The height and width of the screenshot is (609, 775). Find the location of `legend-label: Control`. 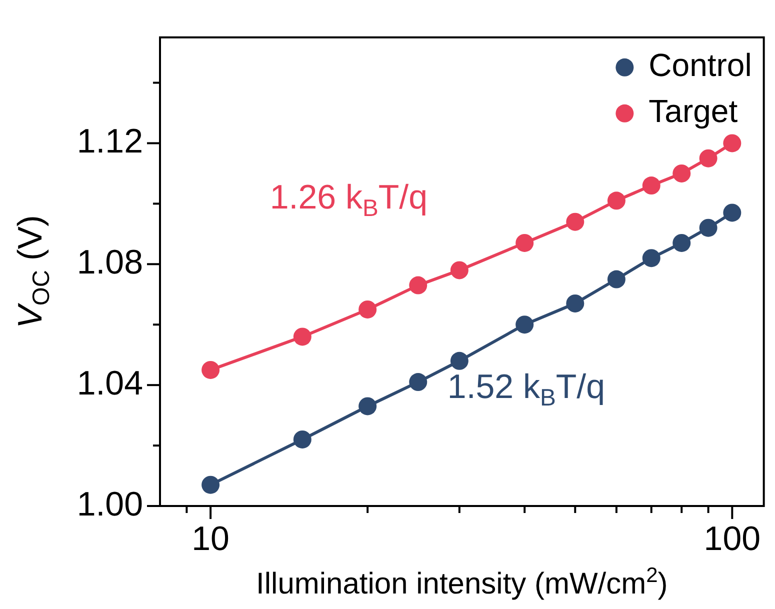

legend-label: Control is located at coordinates (700, 65).